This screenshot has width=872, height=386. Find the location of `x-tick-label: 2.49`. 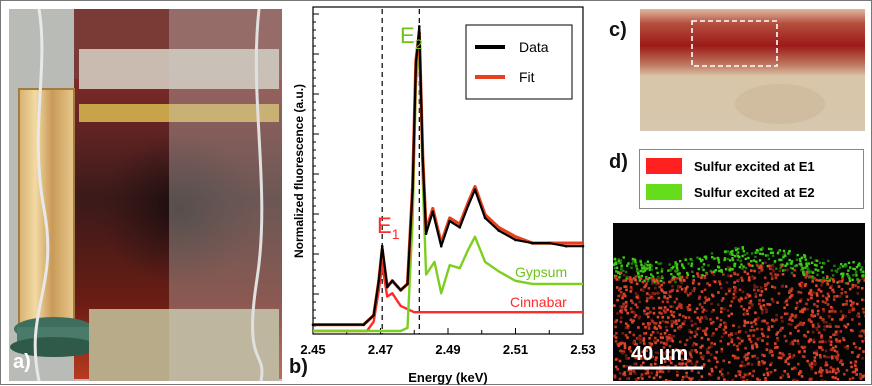

x-tick-label: 2.49 is located at coordinates (447, 349).